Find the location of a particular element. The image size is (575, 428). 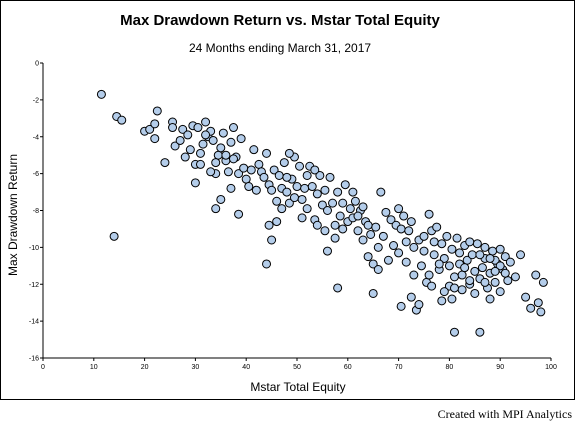

x-tick-label: 40 is located at coordinates (246, 367).